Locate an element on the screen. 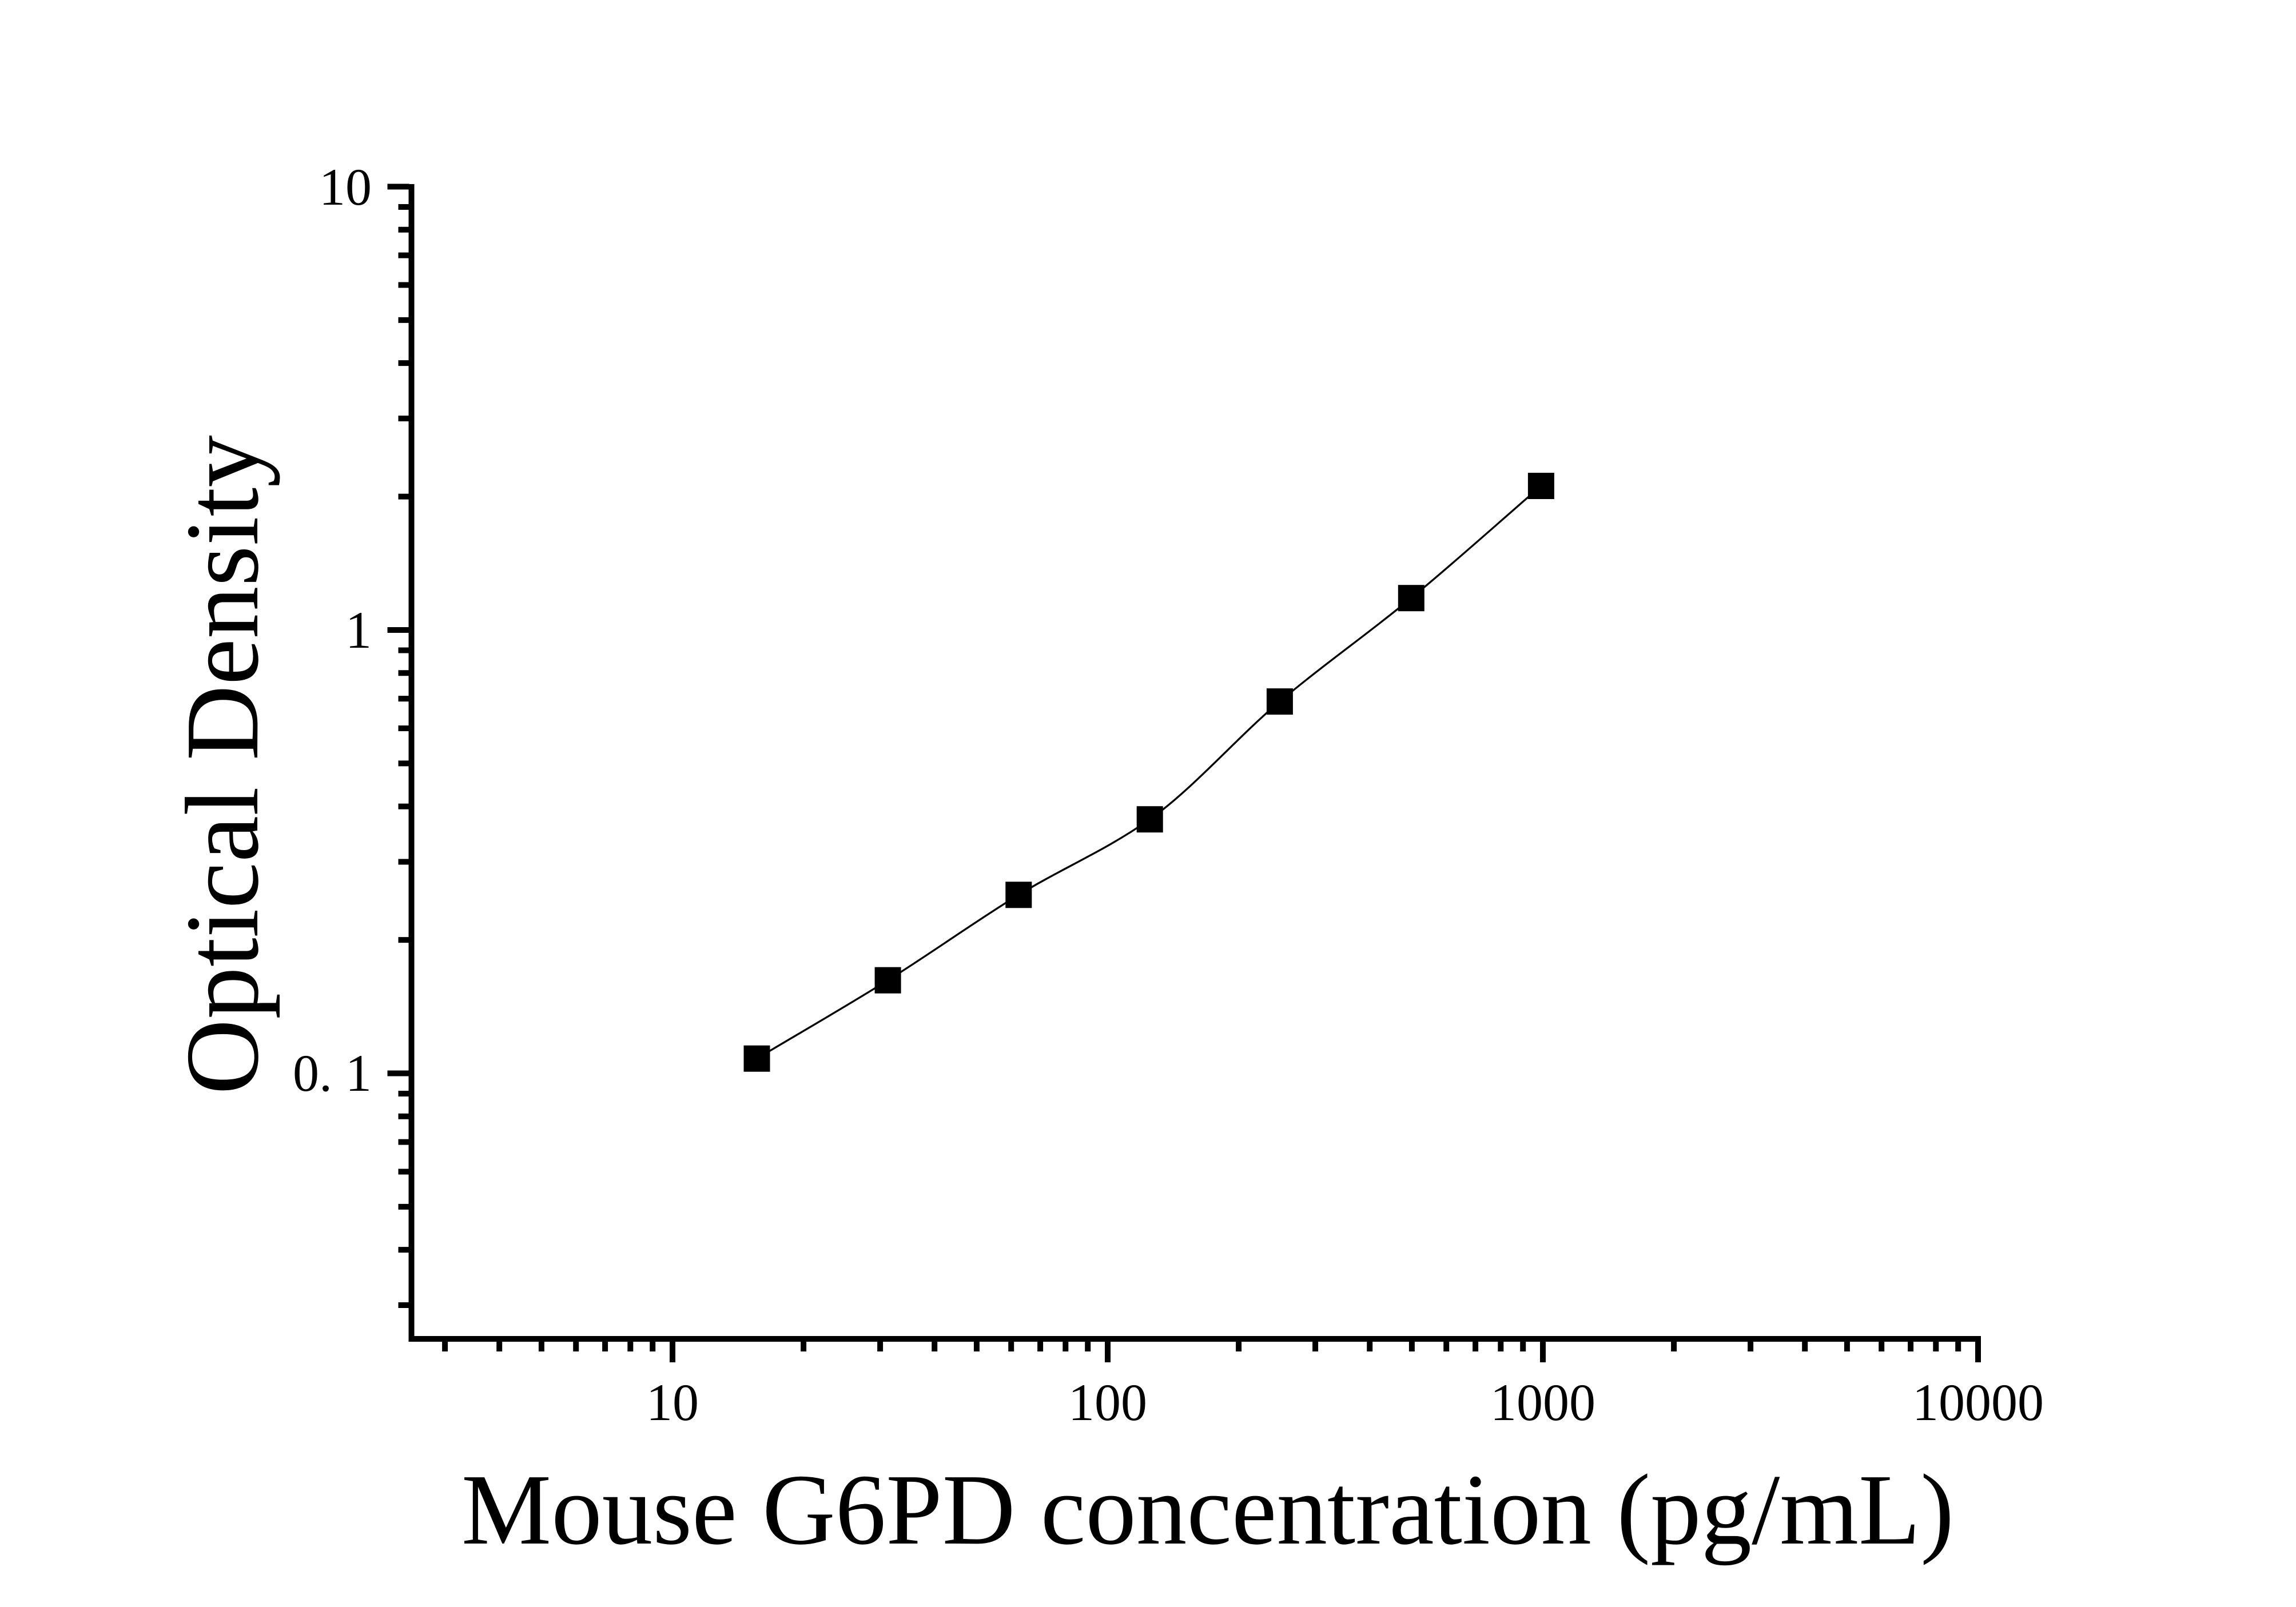 The image size is (2296, 1607). svg-text:Mouse G6PD concentration (pg/m: Mouse G6PD concentration (pg/mL) is located at coordinates (1207, 1510).